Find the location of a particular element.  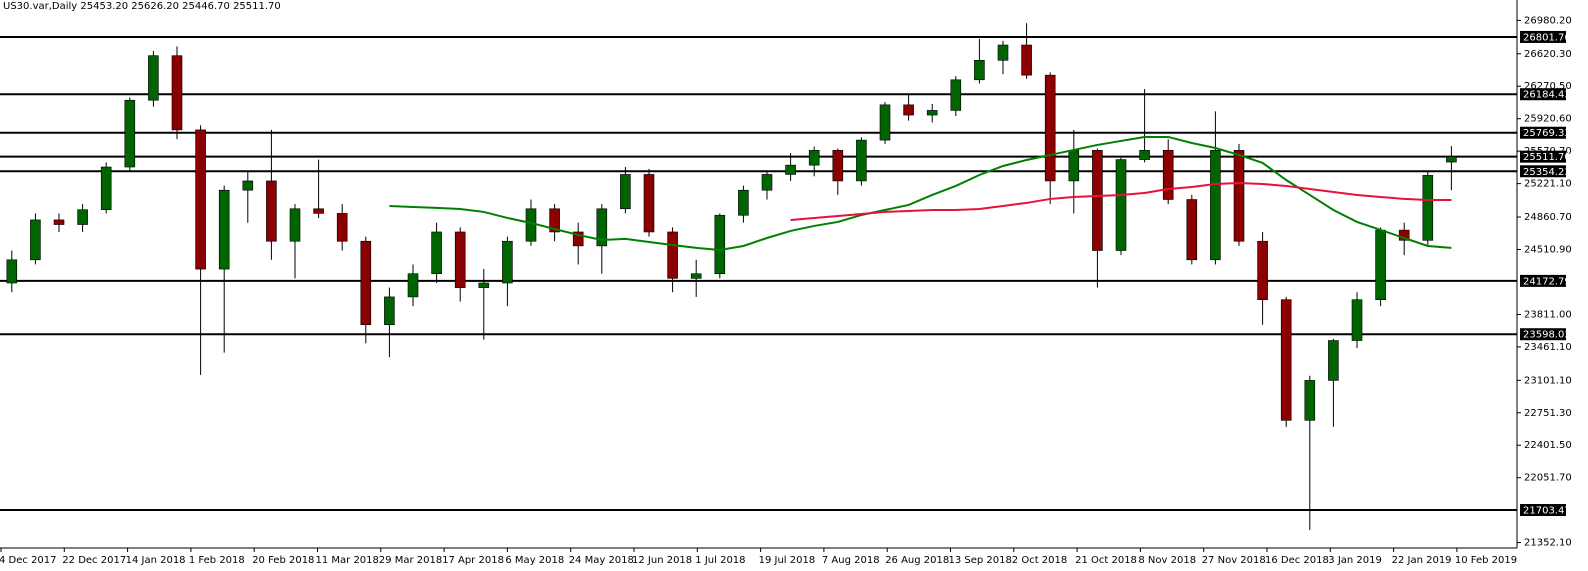

x-tick-label: 26 Aug 2018 is located at coordinates (917, 560).